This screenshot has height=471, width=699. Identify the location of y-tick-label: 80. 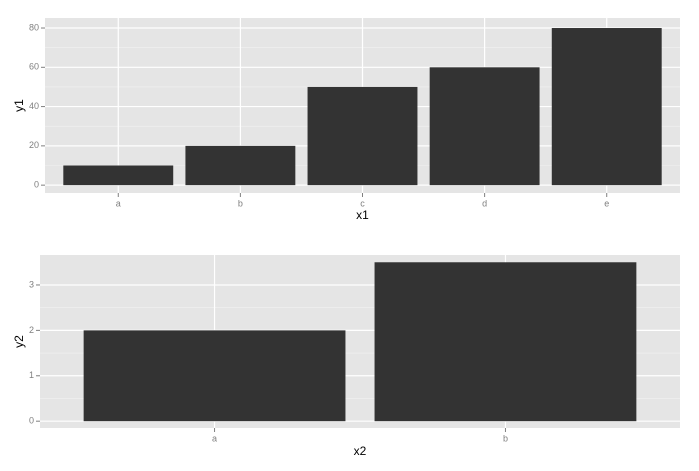
(34, 27).